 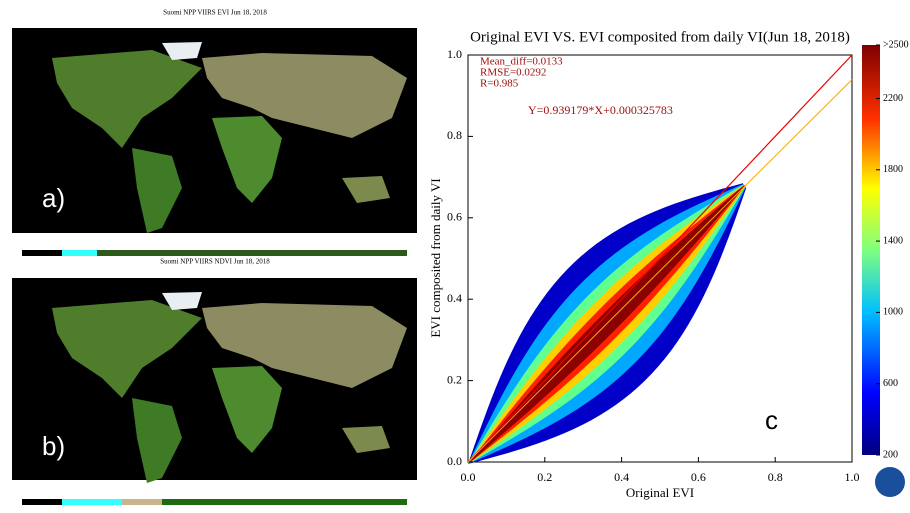 I want to click on x-tick-label: 0.0, so click(x=468, y=477).